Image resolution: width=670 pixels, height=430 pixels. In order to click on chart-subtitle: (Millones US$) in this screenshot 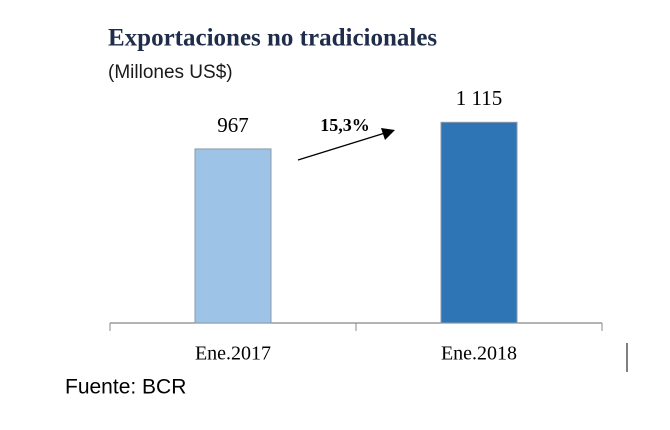, I will do `click(170, 72)`.